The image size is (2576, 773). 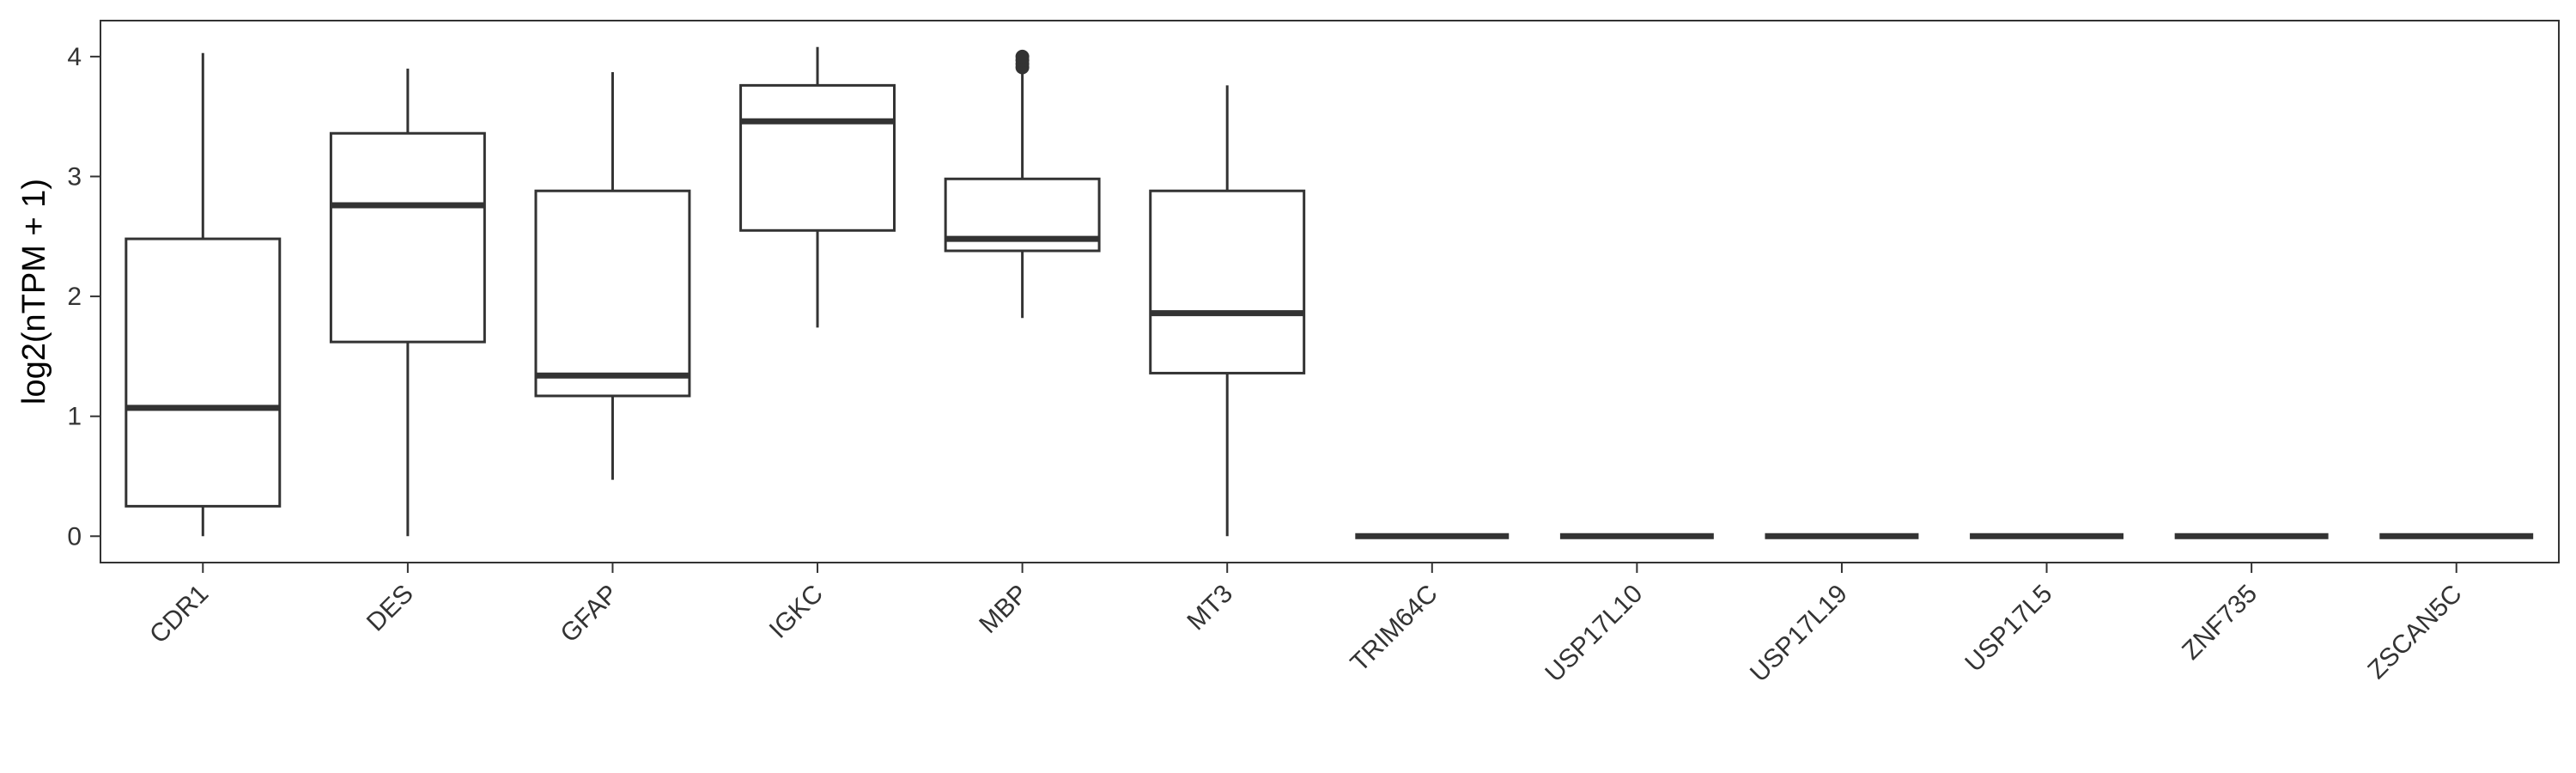 What do you see at coordinates (74, 176) in the screenshot?
I see `y-tick-label: 3` at bounding box center [74, 176].